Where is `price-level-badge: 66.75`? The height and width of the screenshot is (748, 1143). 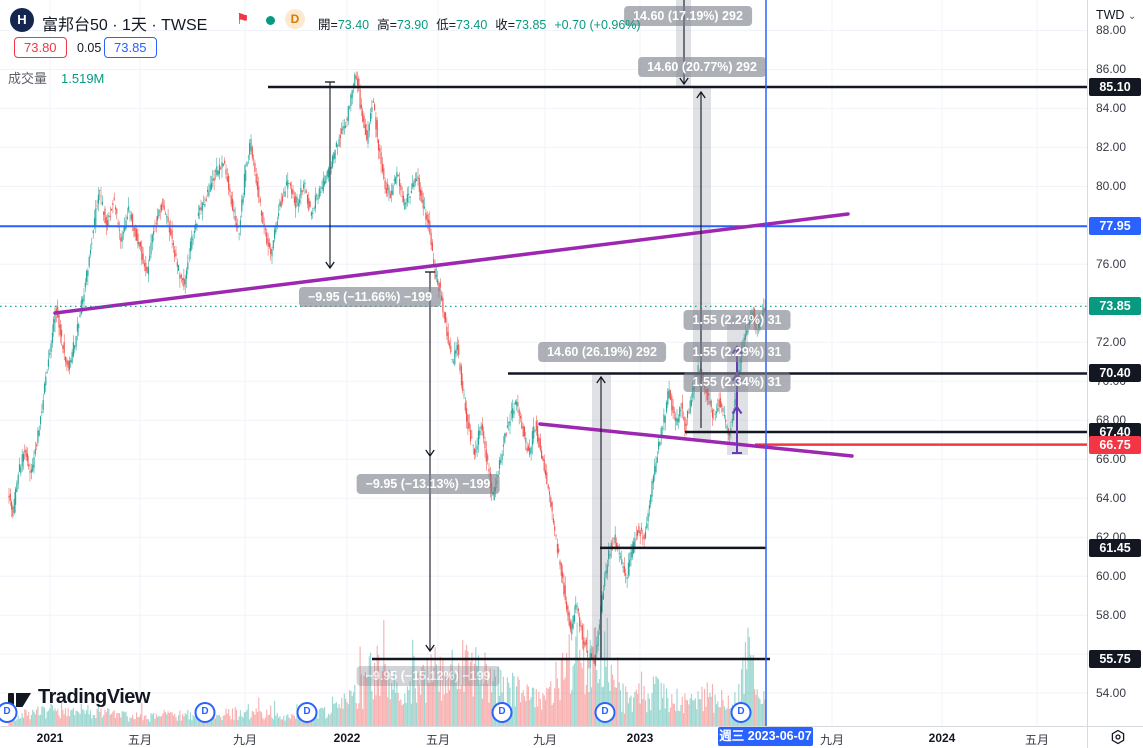 price-level-badge: 66.75 is located at coordinates (1115, 444).